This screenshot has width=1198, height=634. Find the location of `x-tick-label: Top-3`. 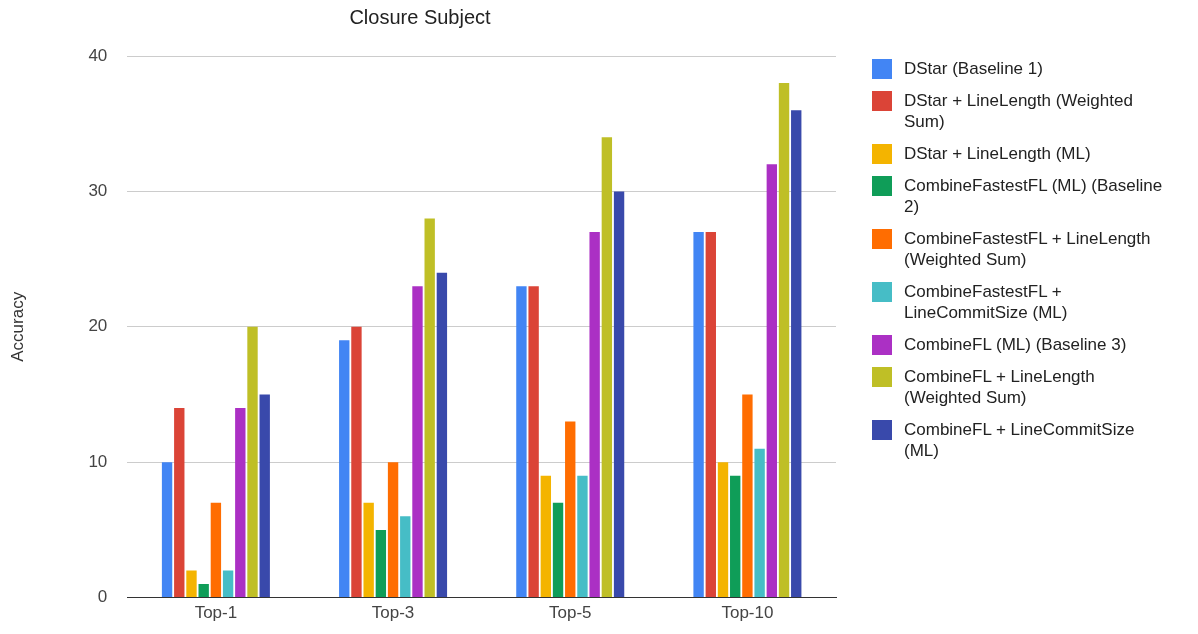

x-tick-label: Top-3 is located at coordinates (393, 613).